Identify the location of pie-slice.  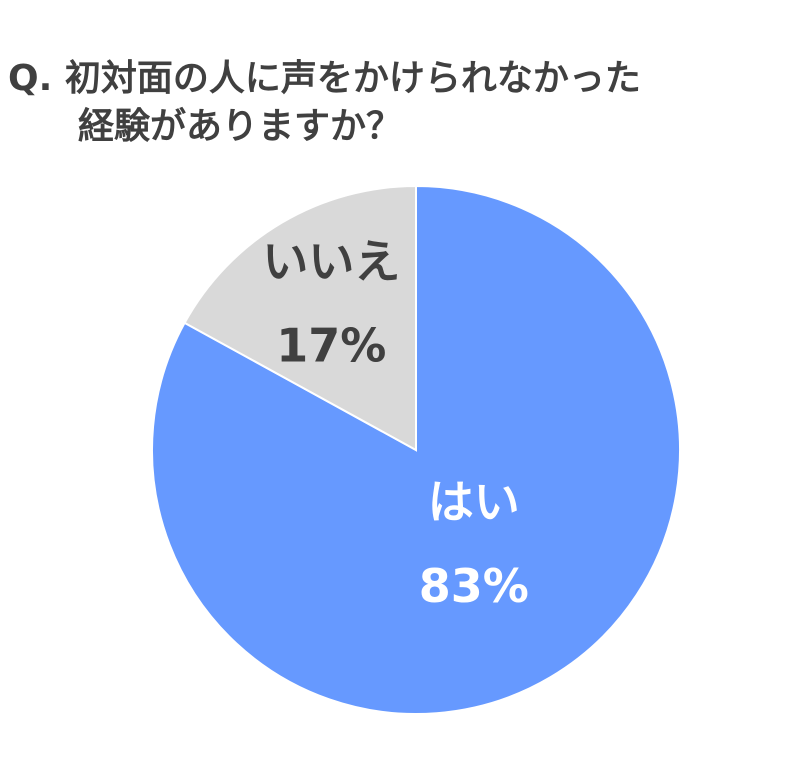
(300, 318).